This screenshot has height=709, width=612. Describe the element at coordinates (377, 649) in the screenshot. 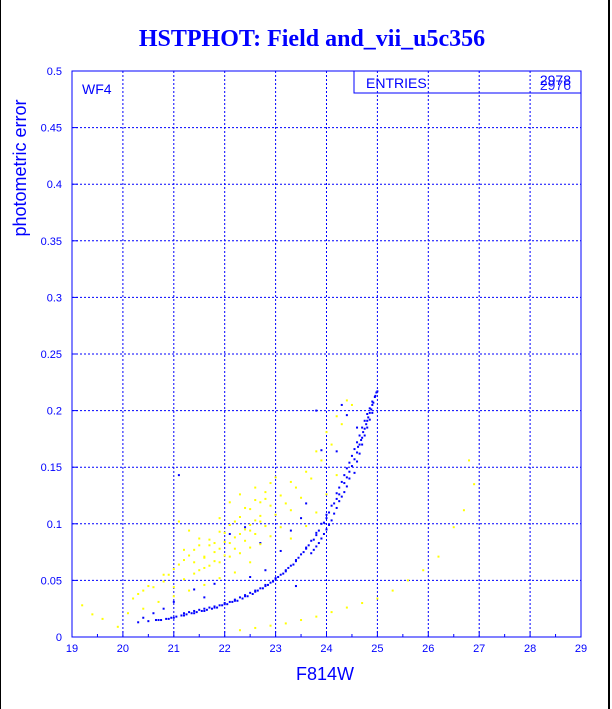

I see `x-tick-label: 25` at that location.